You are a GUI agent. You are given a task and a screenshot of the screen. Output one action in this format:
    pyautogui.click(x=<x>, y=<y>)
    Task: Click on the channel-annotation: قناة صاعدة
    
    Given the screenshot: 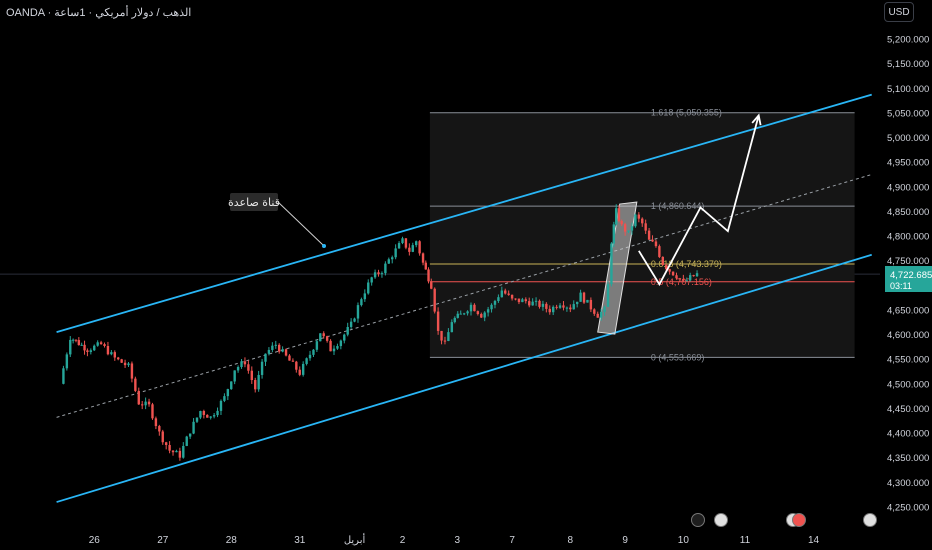 What is the action you would take?
    pyautogui.click(x=277, y=220)
    